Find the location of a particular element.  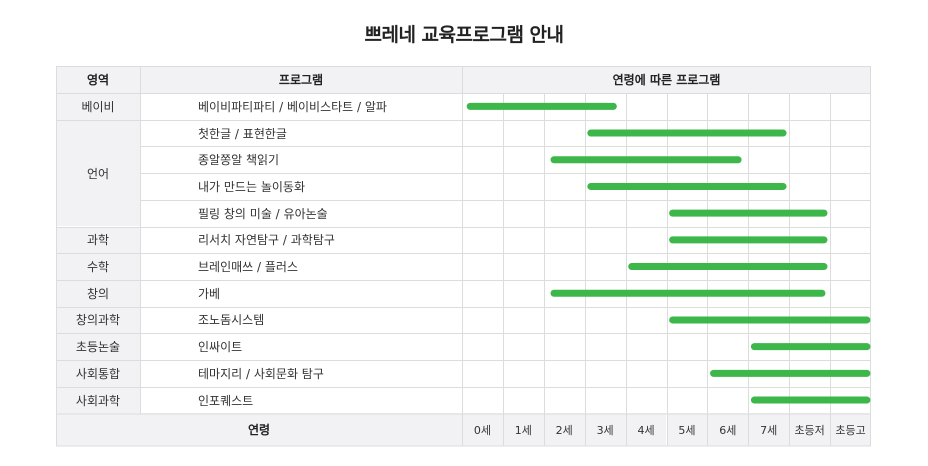

age-tick-label: 5세 is located at coordinates (687, 430).